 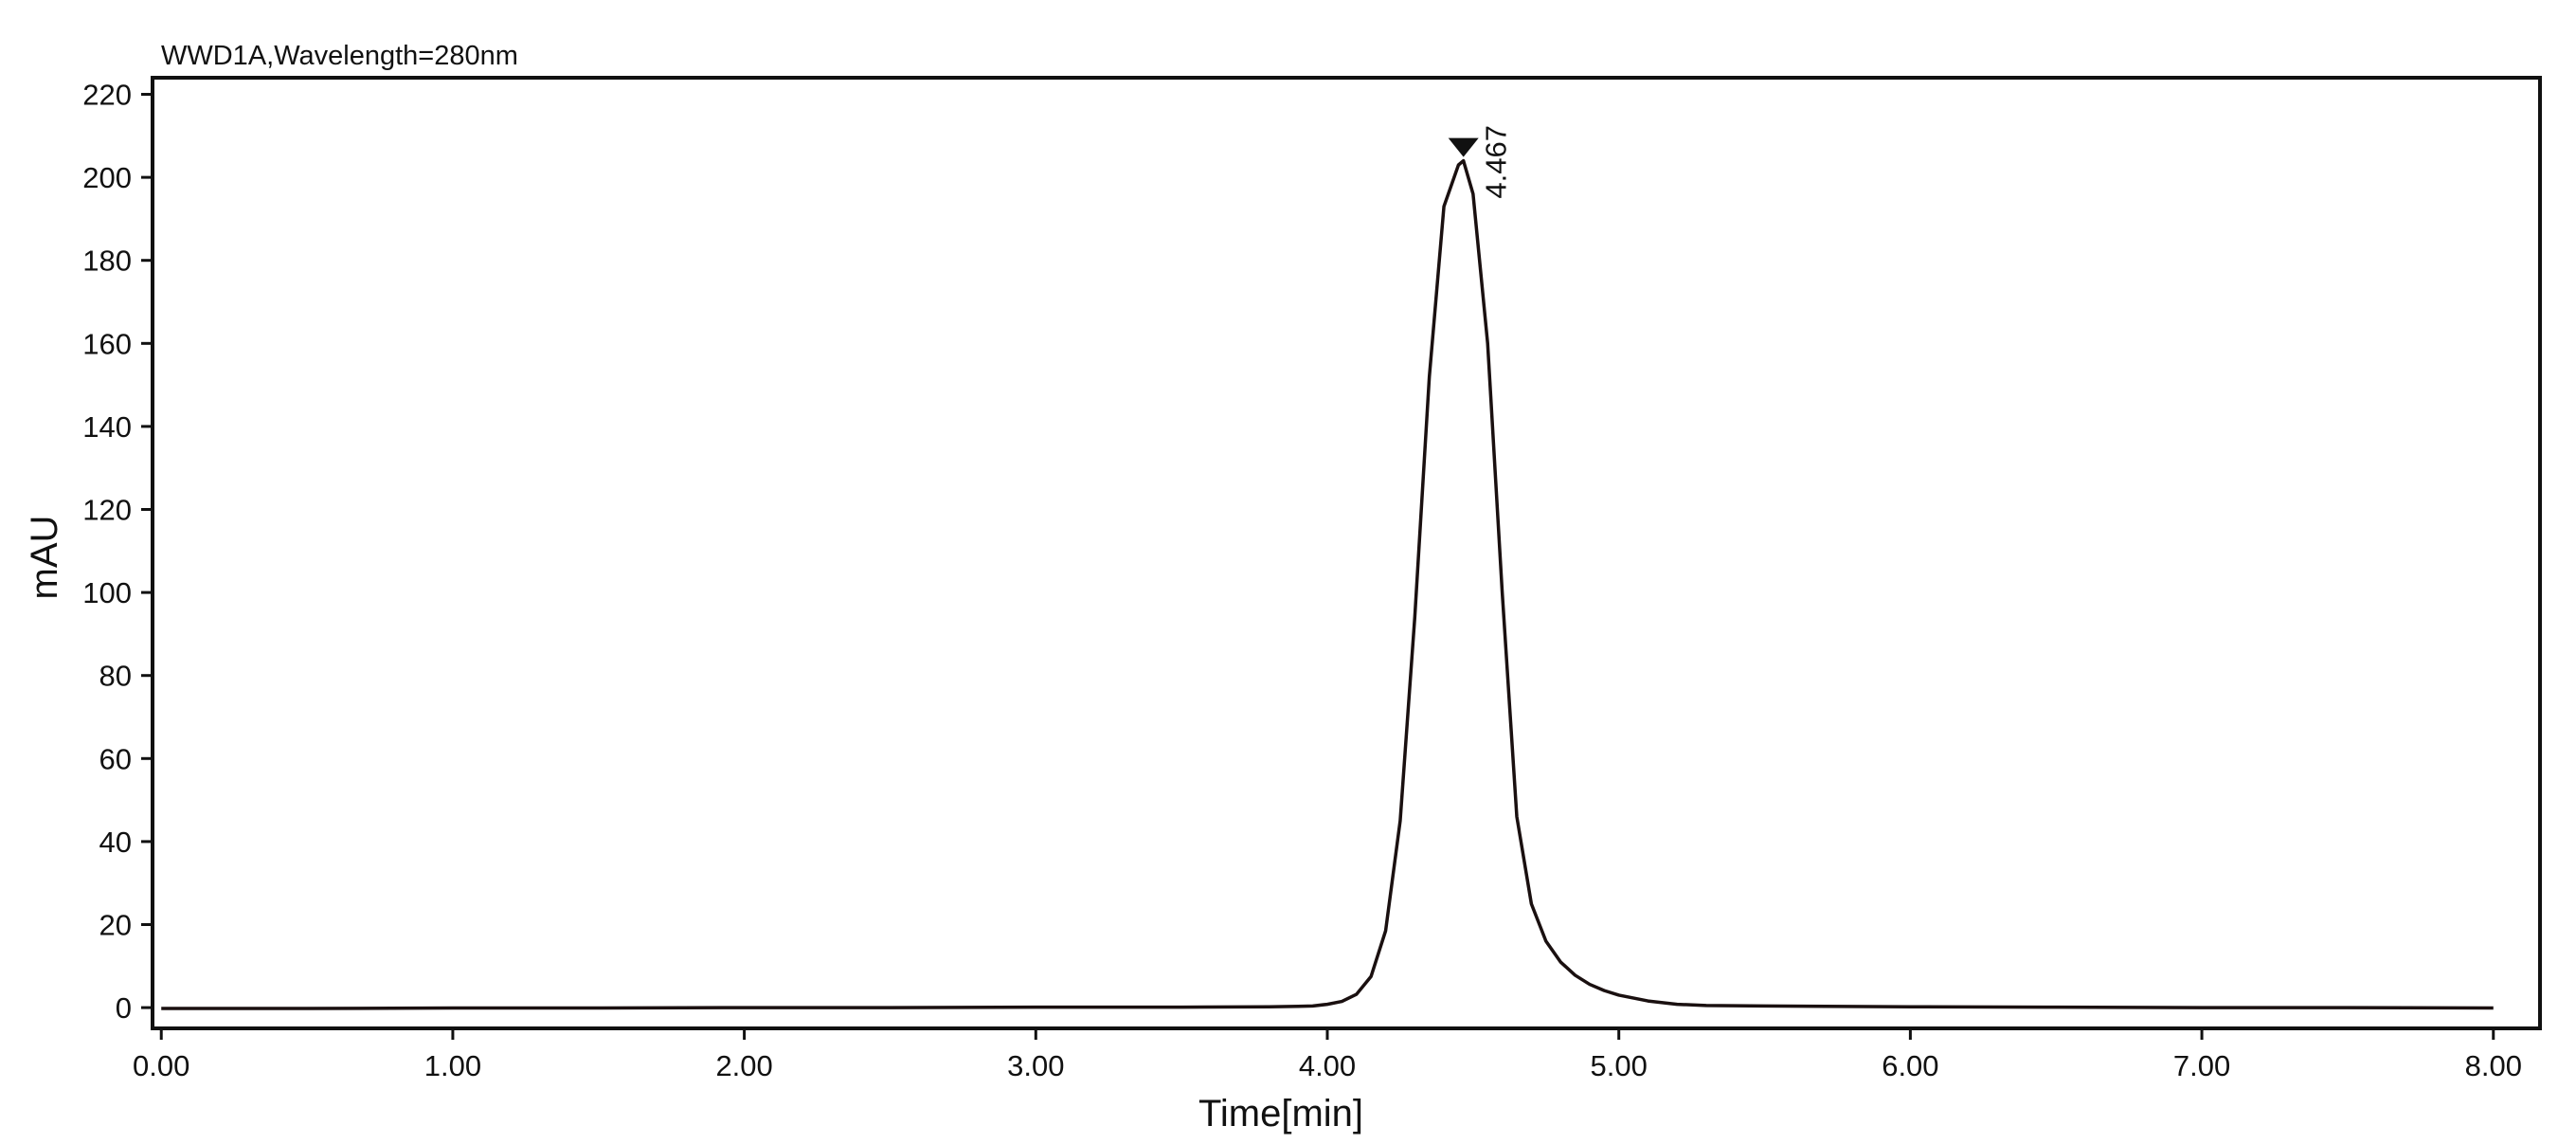 I want to click on x-tick-label: 1.00, so click(x=452, y=1065).